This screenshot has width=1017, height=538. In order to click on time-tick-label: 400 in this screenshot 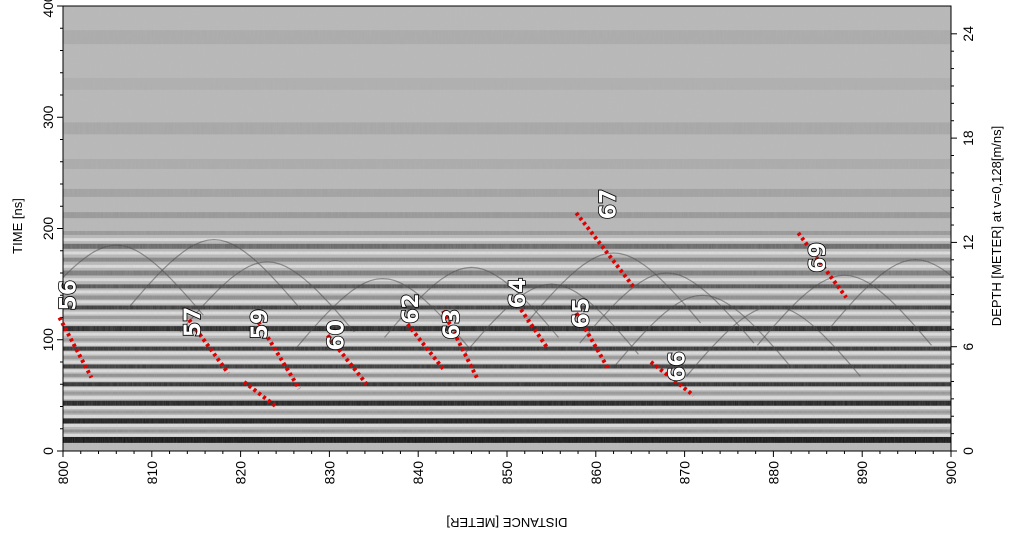, I will do `click(48, 9)`.